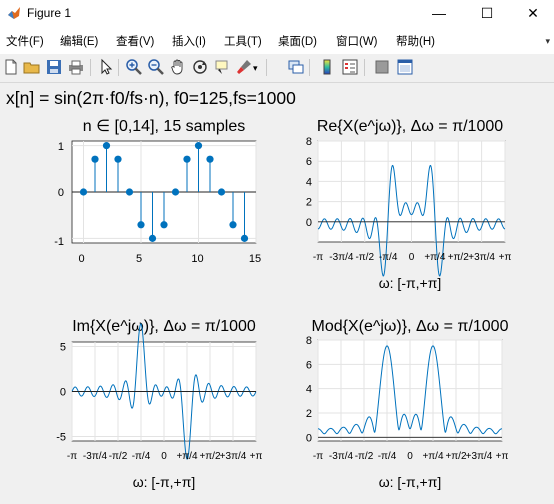 The image size is (554, 504). Describe the element at coordinates (79, 42) in the screenshot. I see `menu-edit: 编辑(E)` at that location.